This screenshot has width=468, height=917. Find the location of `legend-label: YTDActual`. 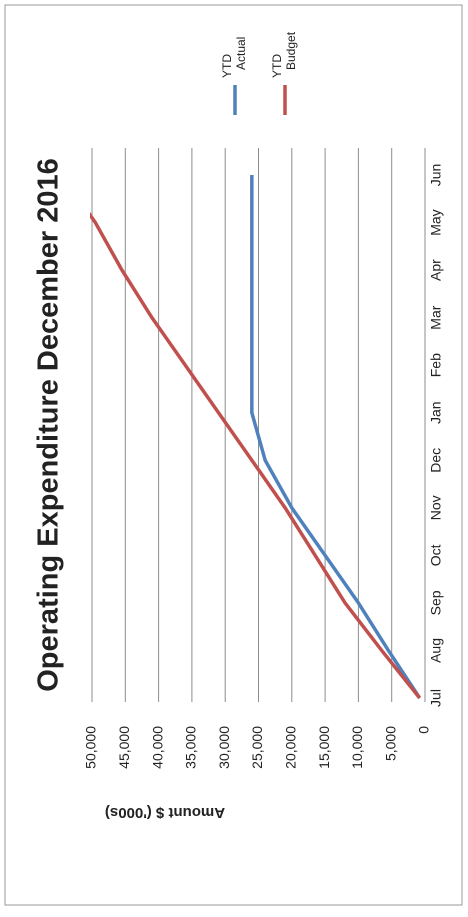

legend-label: YTDActual is located at coordinates (234, 57).